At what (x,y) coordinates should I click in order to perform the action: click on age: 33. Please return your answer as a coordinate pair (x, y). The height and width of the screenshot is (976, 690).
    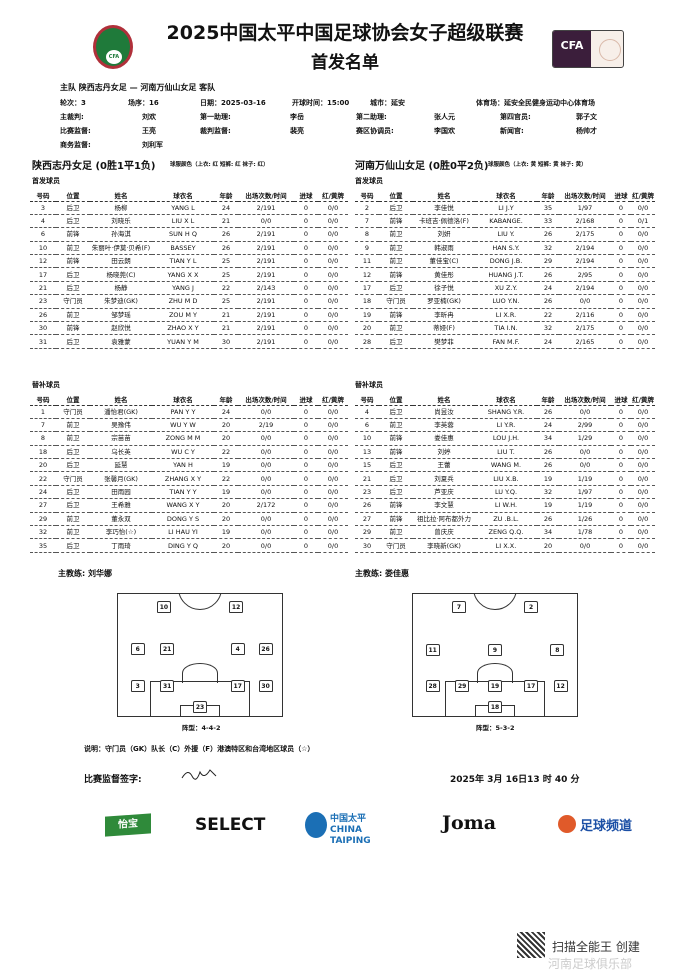
    Looking at the image, I should click on (548, 221).